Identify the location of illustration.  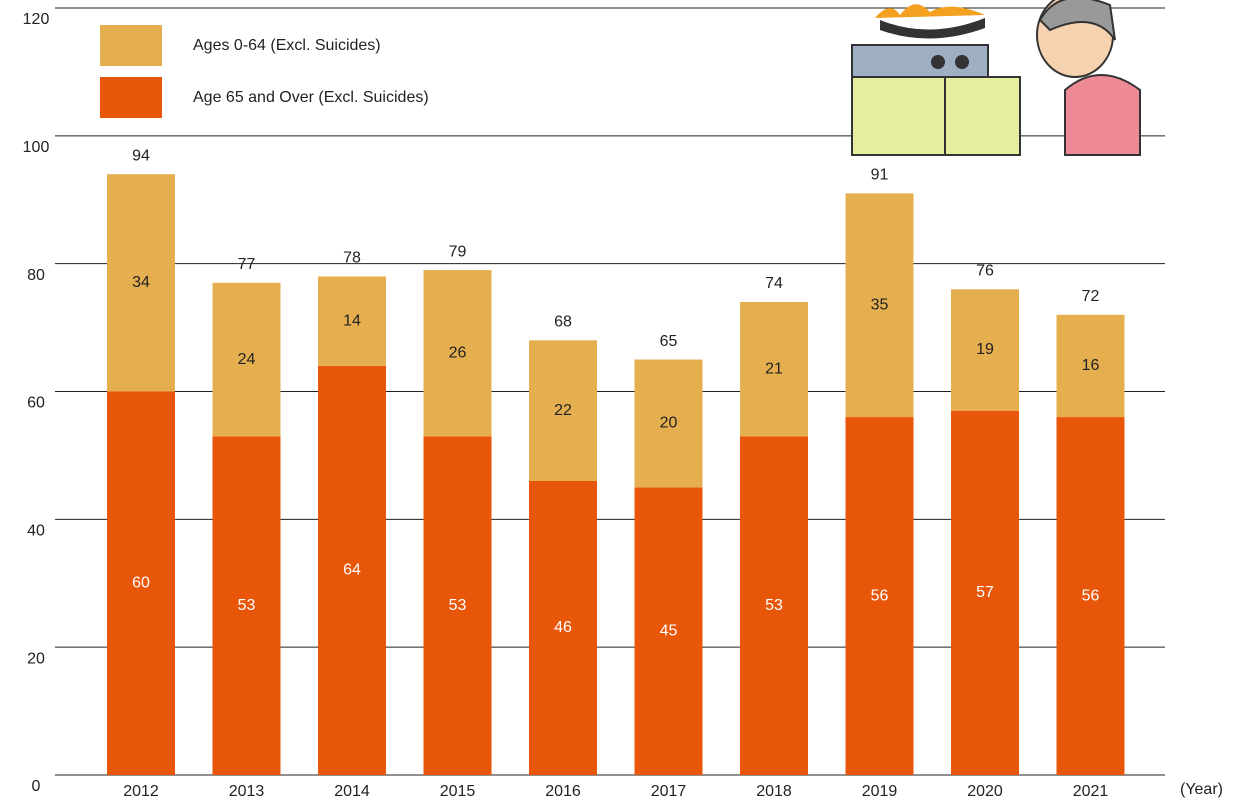
(996, 78).